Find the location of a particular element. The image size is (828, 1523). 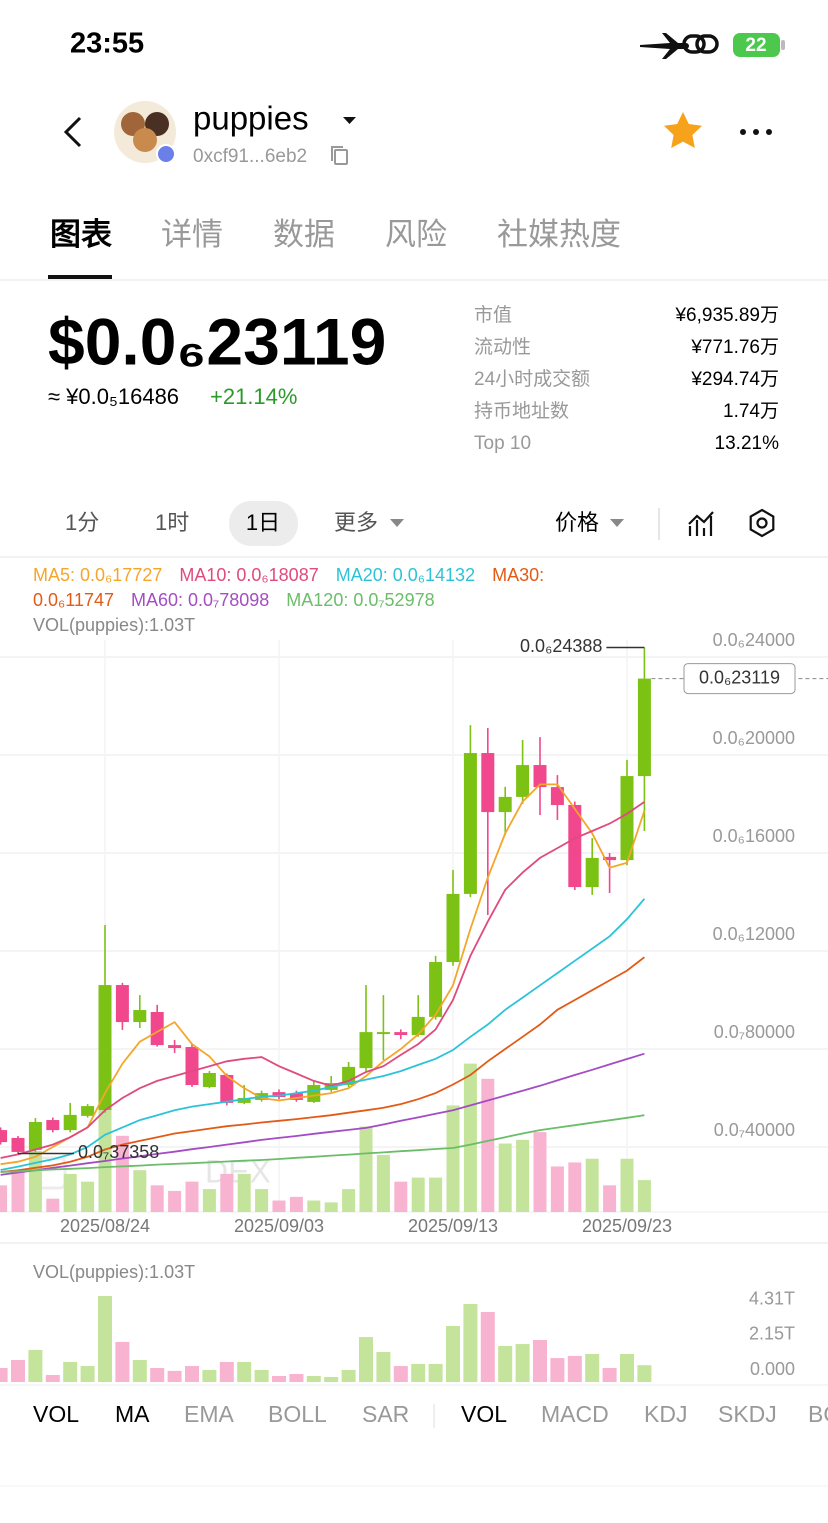

x-tick-label: 2025/09/13 is located at coordinates (453, 1226).